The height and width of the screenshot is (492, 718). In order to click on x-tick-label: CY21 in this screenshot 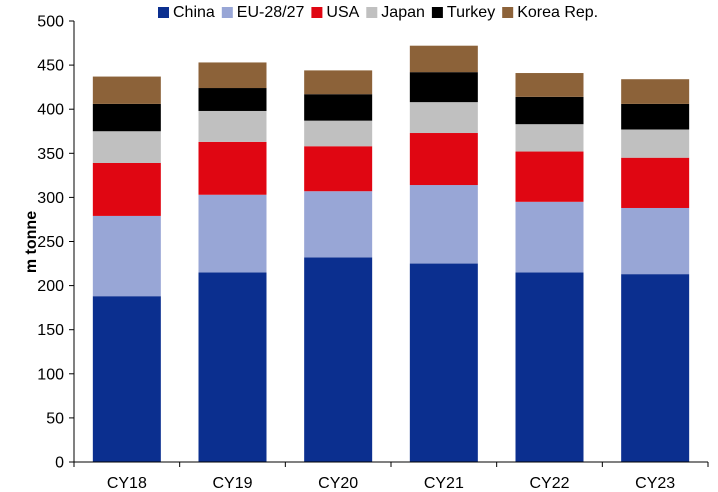, I will do `click(444, 483)`.